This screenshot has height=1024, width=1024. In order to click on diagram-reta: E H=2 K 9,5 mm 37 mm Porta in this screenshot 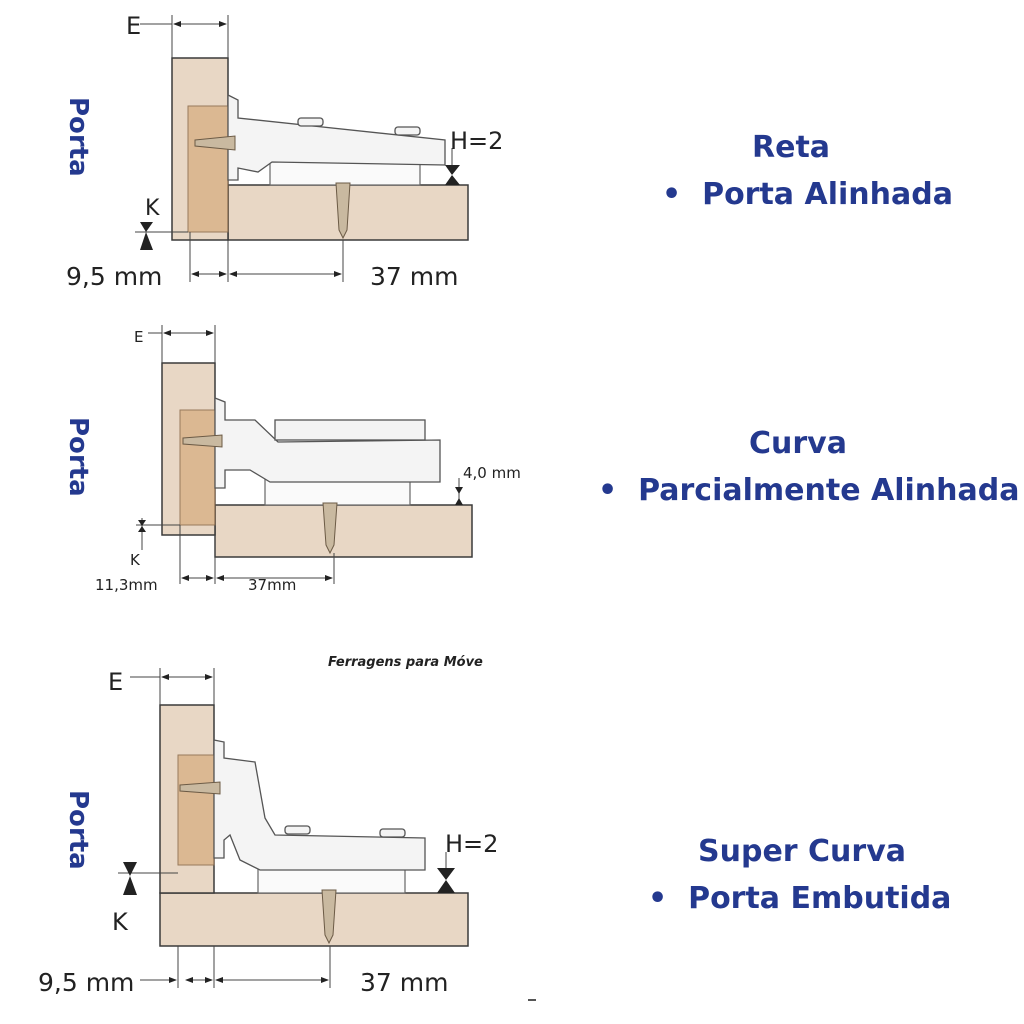, I will do `click(283, 151)`.